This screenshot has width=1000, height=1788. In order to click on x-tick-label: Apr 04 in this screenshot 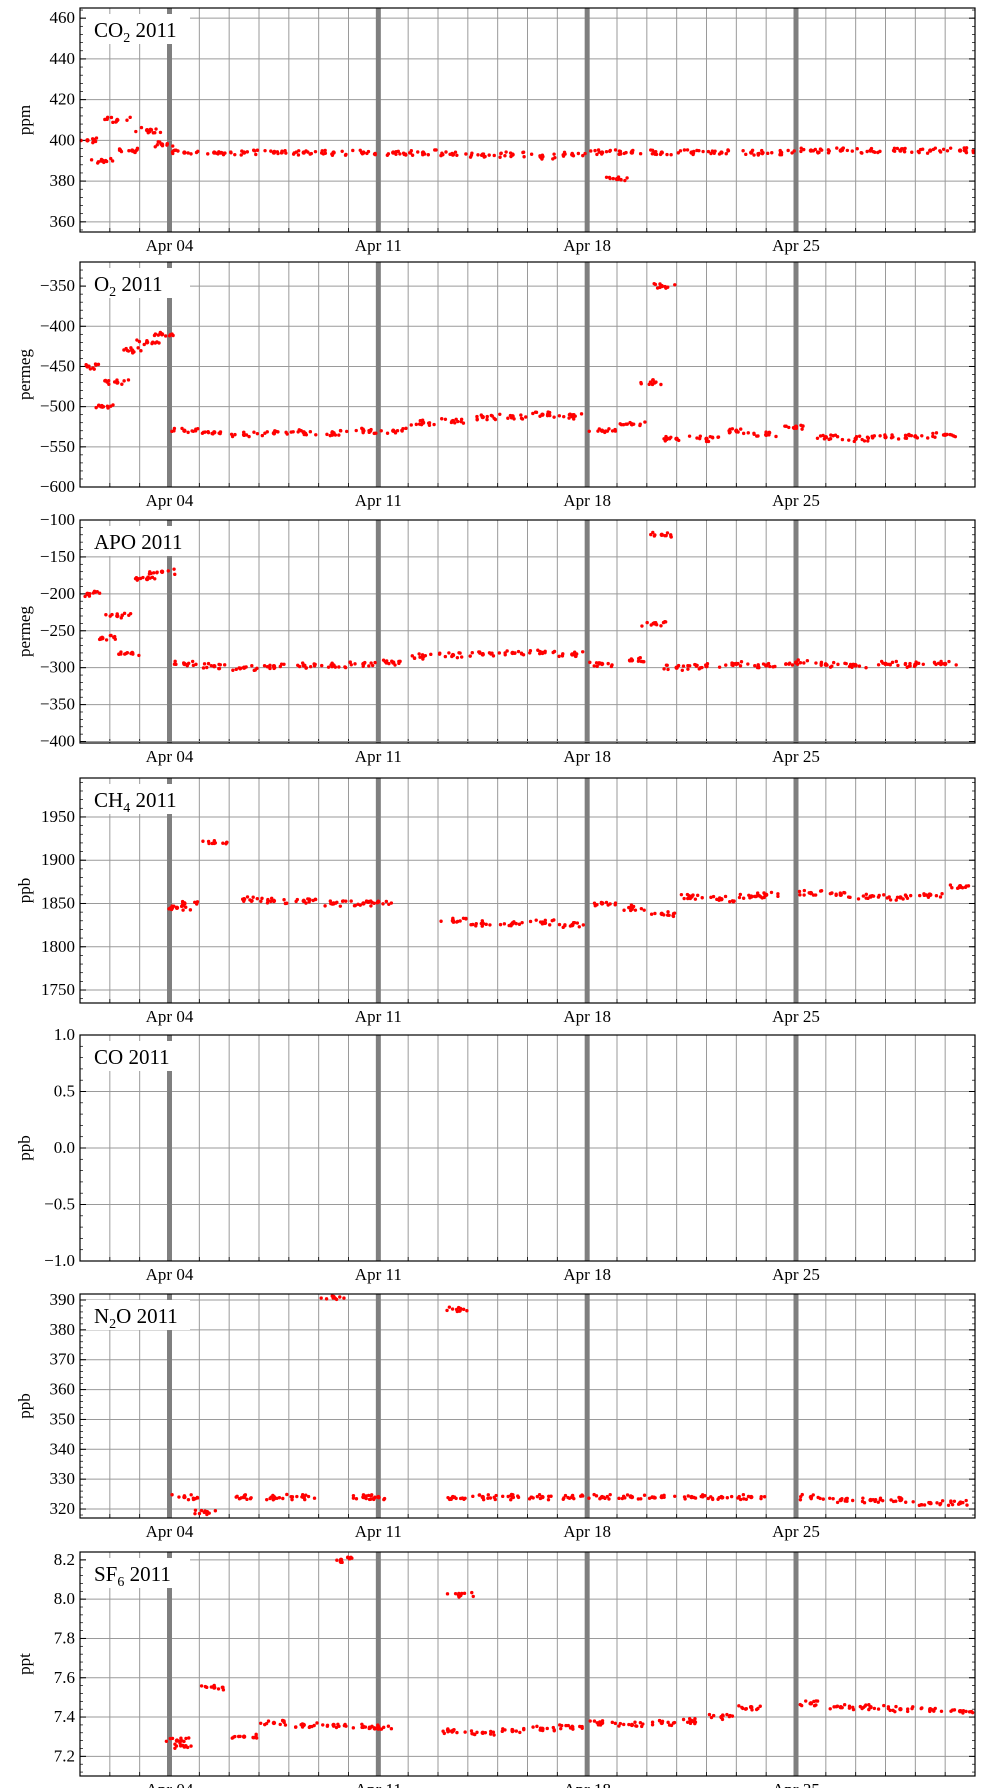, I will do `click(170, 1016)`.